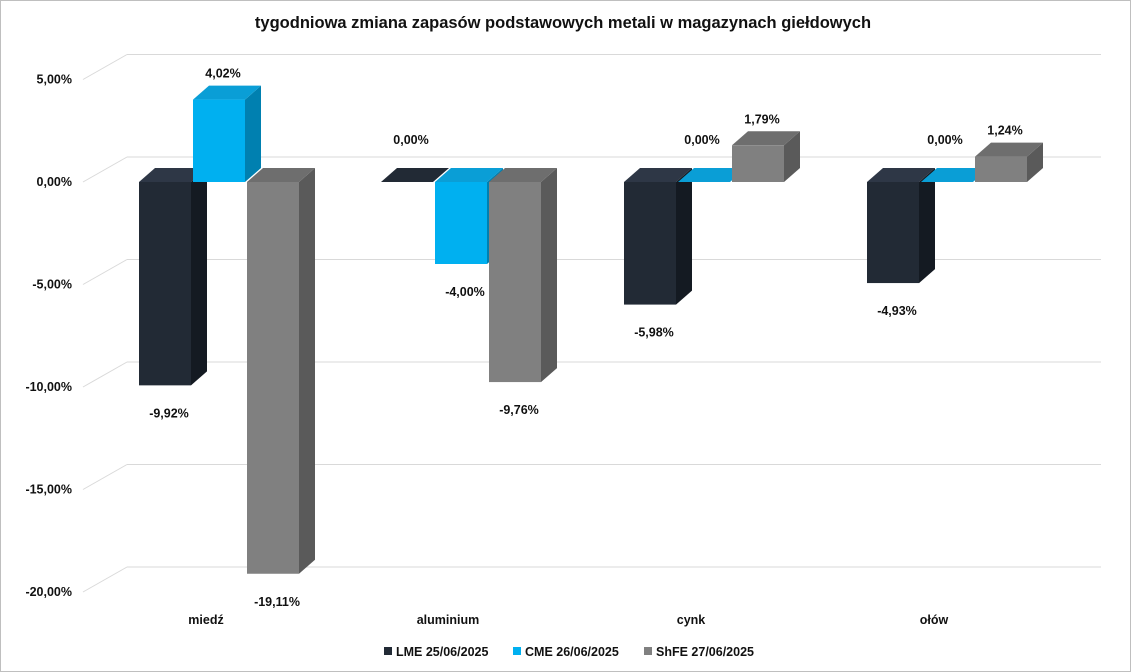 This screenshot has height=672, width=1131. Describe the element at coordinates (1004, 131) in the screenshot. I see `data-label: 1,24%` at that location.